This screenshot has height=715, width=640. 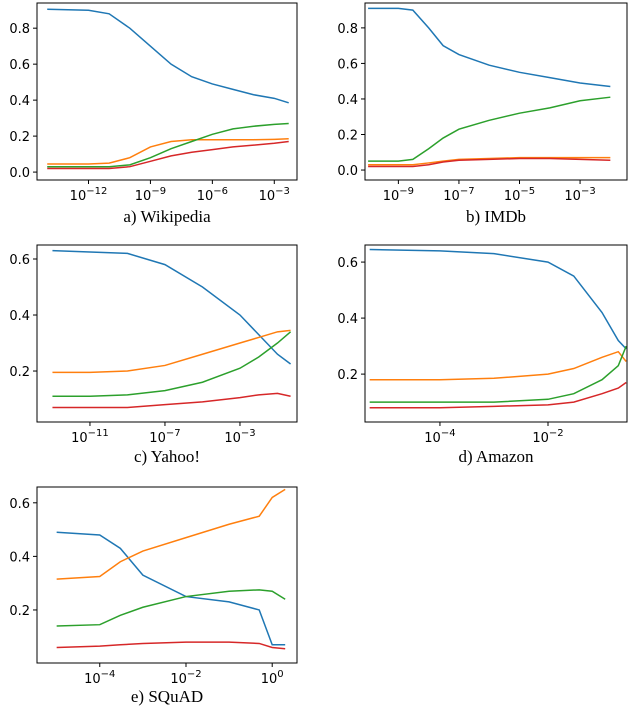 What do you see at coordinates (90, 437) in the screenshot?
I see `x-tick-label: 10⁻¹¹` at bounding box center [90, 437].